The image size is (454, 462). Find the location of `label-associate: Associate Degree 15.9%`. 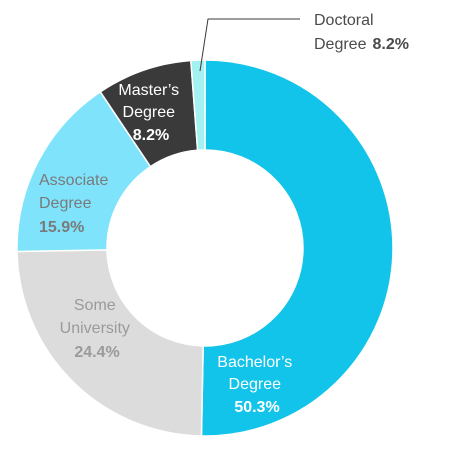

label-associate: Associate Degree 15.9% is located at coordinates (76, 204).